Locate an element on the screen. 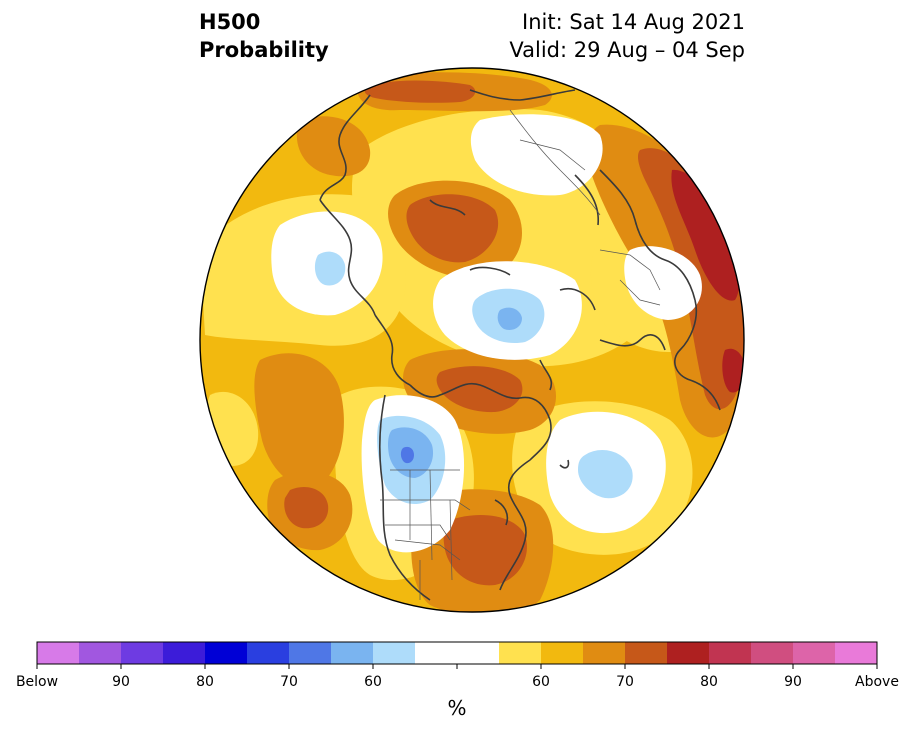 This screenshot has height=732, width=915. region-lightblue-atlantic is located at coordinates (605, 474).